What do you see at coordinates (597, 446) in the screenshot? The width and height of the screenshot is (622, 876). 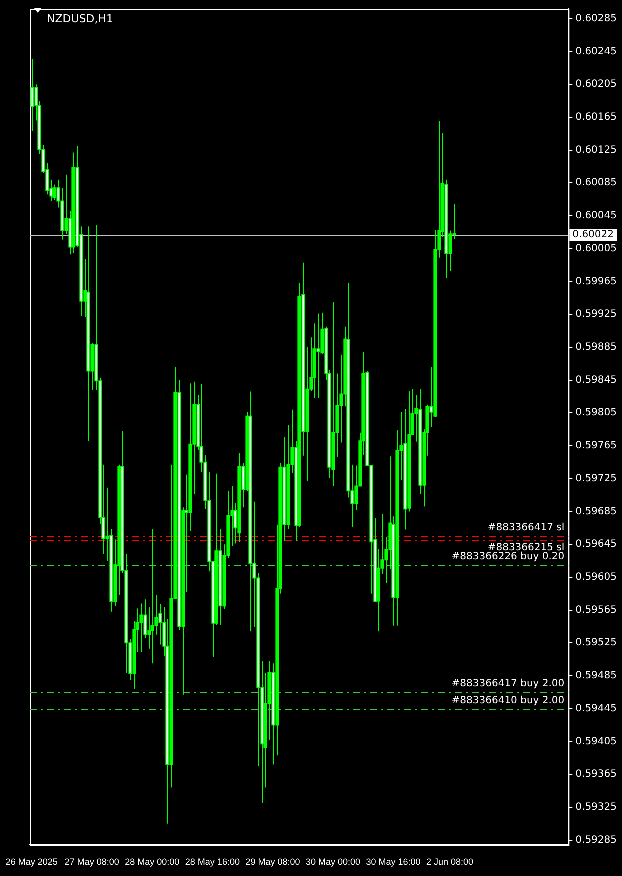 I see `y-tick-label: 0.59765` at bounding box center [597, 446].